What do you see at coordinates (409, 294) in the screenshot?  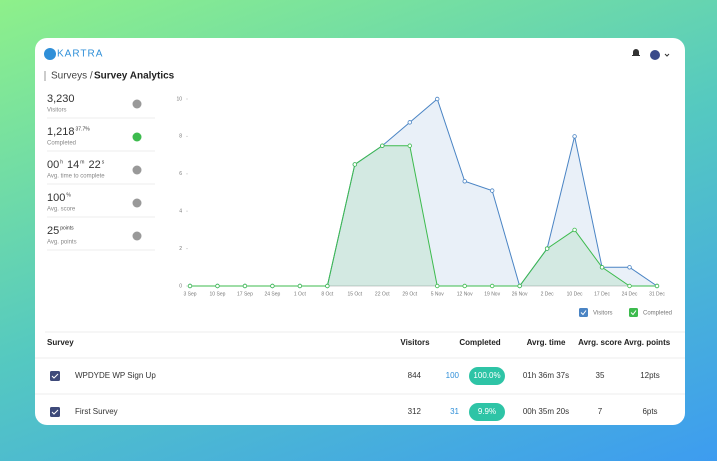 I see `x-tick-label: 29 Oct` at bounding box center [409, 294].